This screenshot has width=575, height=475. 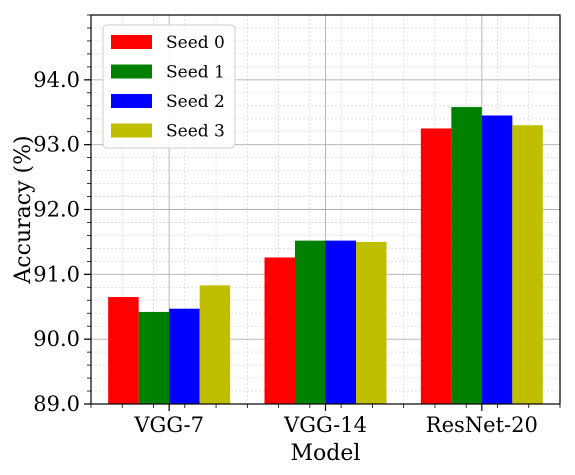 What do you see at coordinates (195, 43) in the screenshot?
I see `legend-label: Seed 0` at bounding box center [195, 43].